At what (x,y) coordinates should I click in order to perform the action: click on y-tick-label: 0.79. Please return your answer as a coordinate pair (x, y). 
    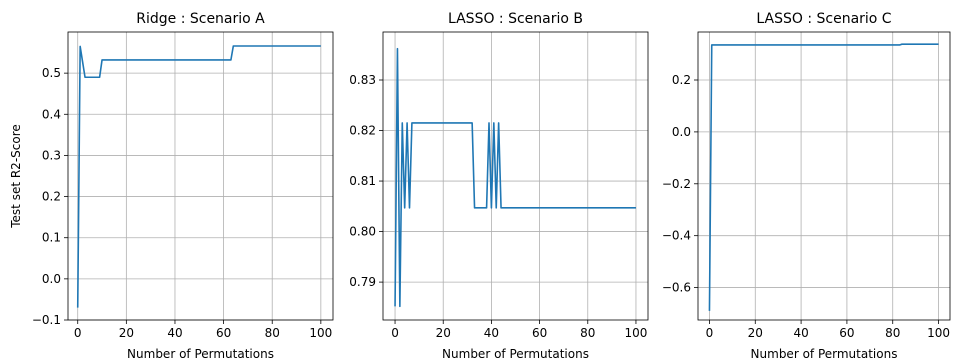
    Looking at the image, I should click on (362, 282).